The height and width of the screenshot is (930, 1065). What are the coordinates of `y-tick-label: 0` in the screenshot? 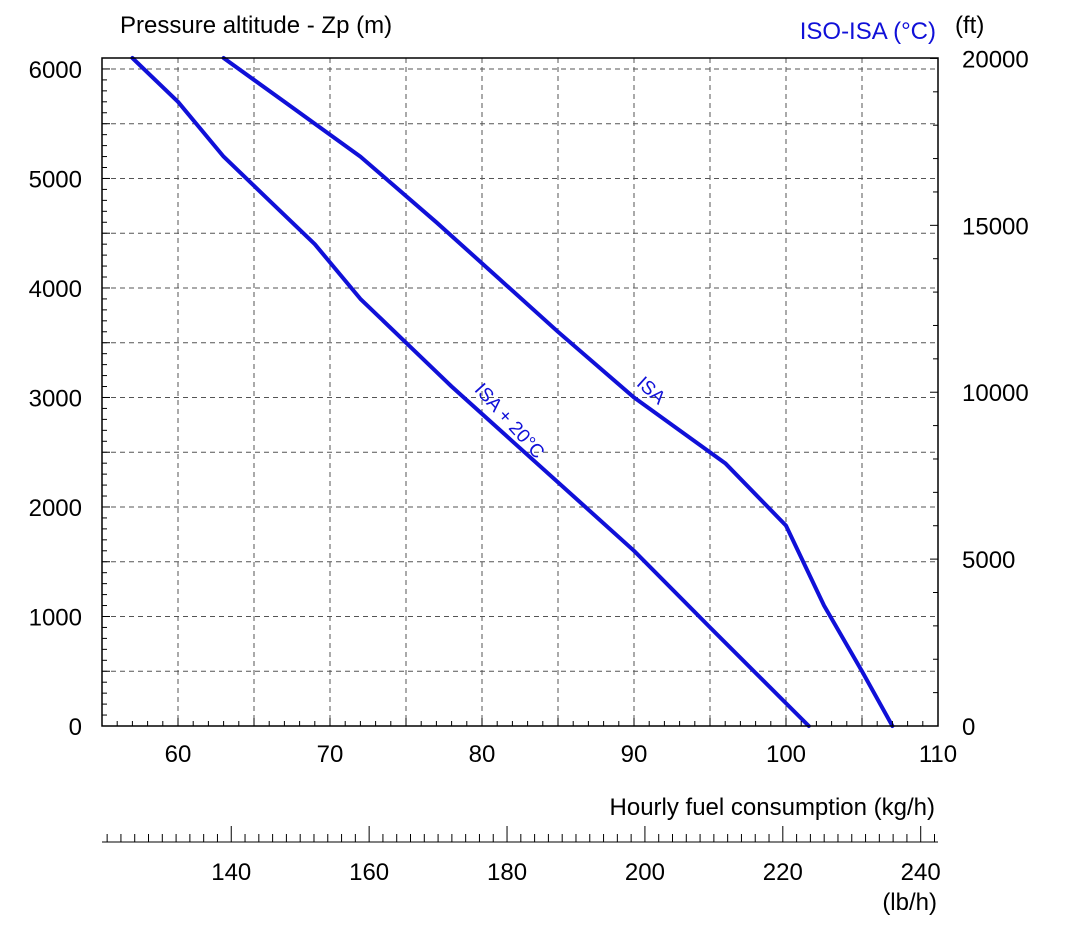 It's located at (75, 727).